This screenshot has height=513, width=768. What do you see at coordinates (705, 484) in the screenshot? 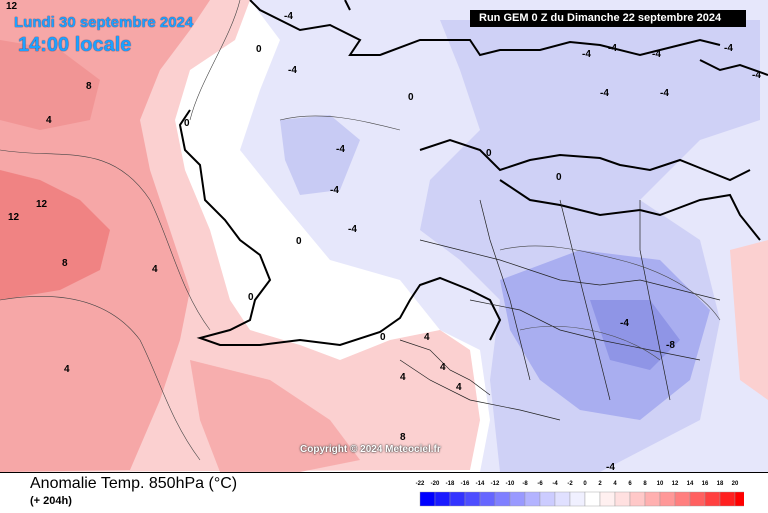
I see `scale-tick-label: 16` at bounding box center [705, 484].